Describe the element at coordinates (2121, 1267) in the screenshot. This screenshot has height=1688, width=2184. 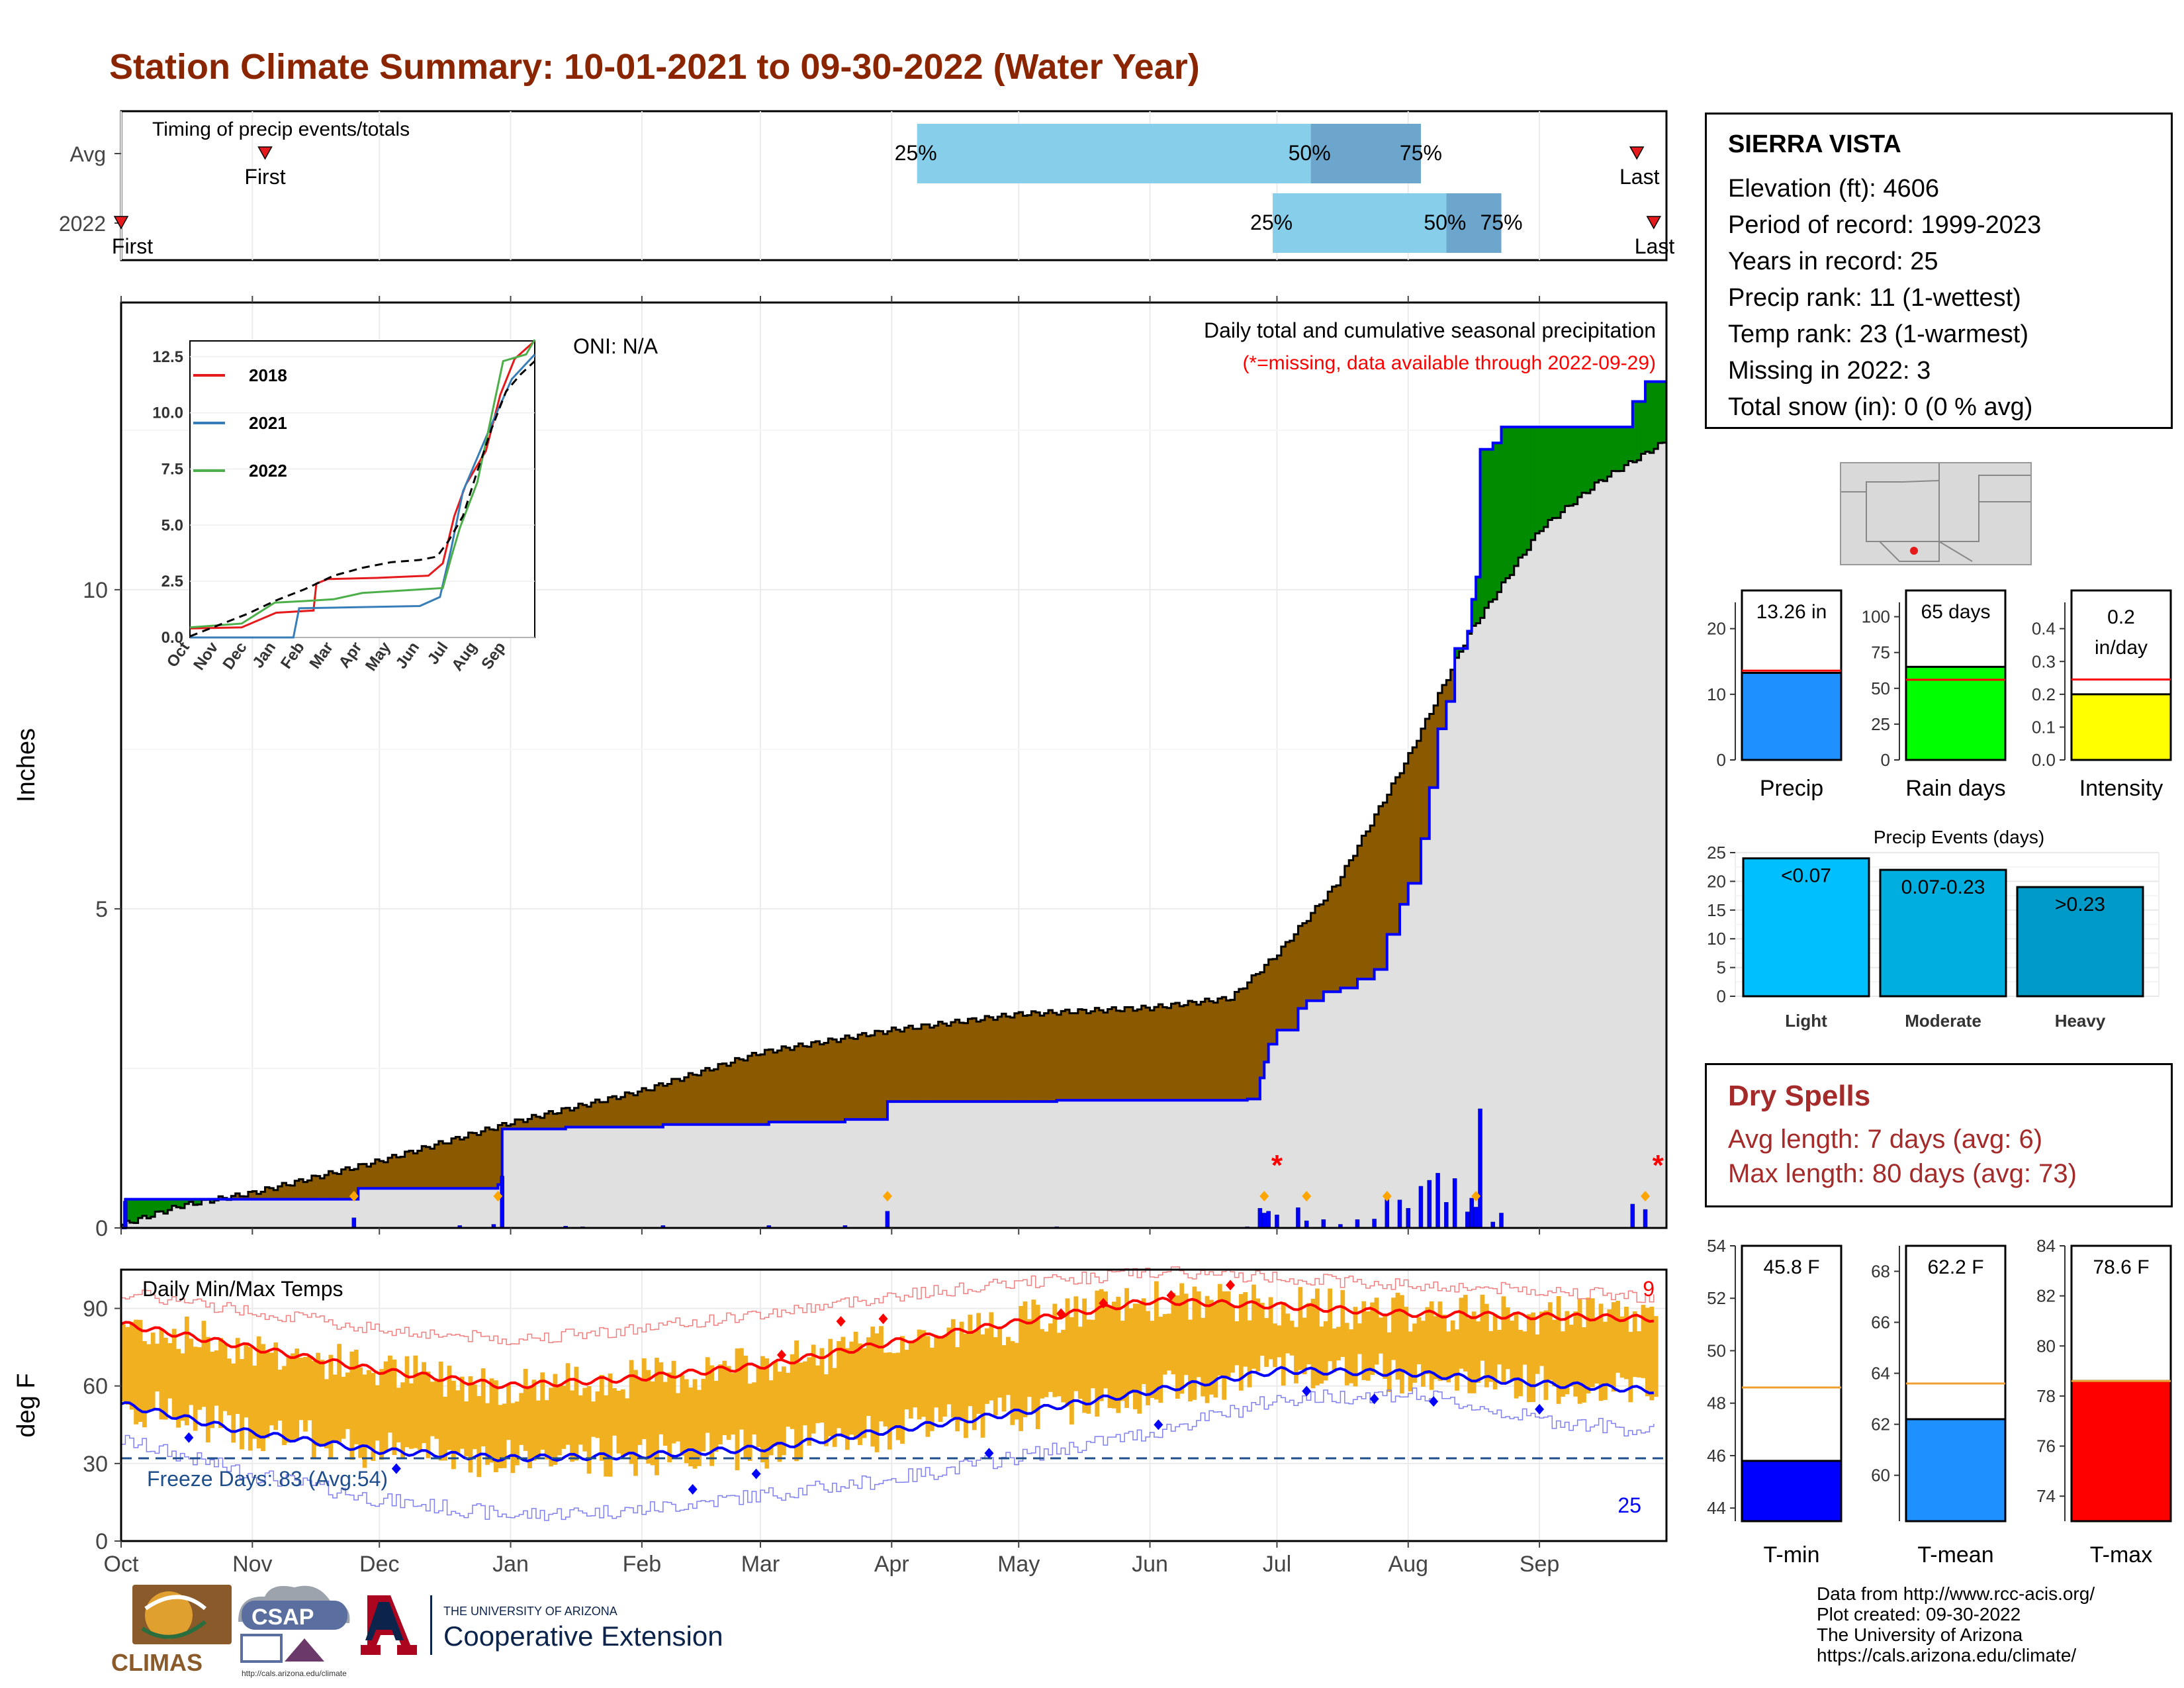
I see `stat-value-label: 78.6 F` at that location.